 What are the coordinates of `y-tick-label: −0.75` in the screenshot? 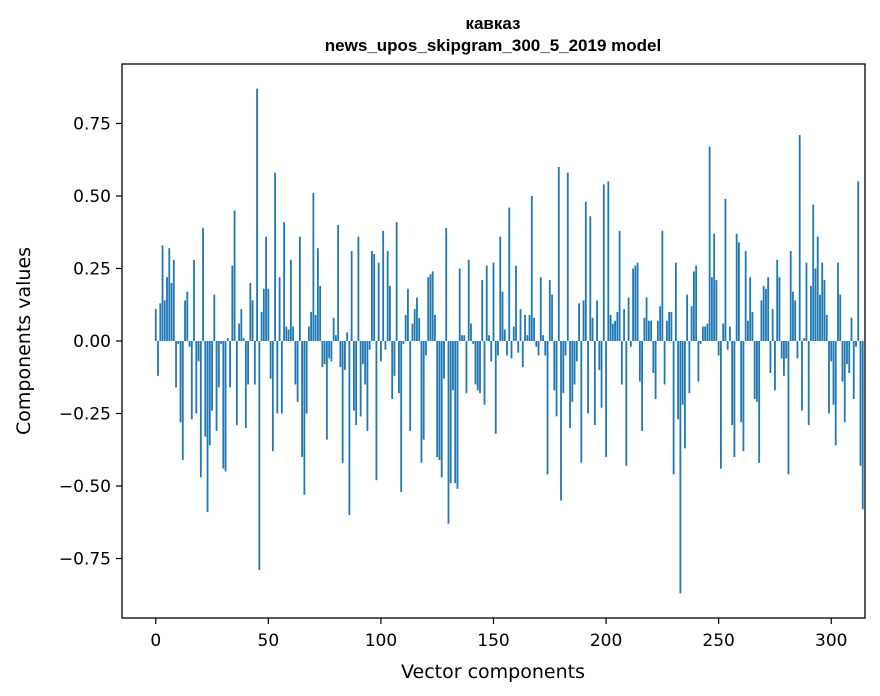 It's located at (85, 560).